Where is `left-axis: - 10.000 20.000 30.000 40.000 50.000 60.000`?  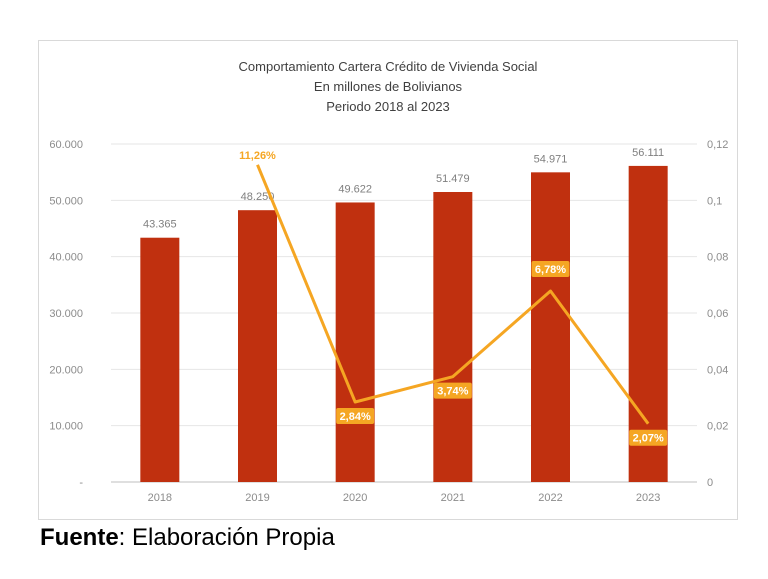
left-axis: - 10.000 20.000 30.000 40.000 50.000 60.000 is located at coordinates (66, 314).